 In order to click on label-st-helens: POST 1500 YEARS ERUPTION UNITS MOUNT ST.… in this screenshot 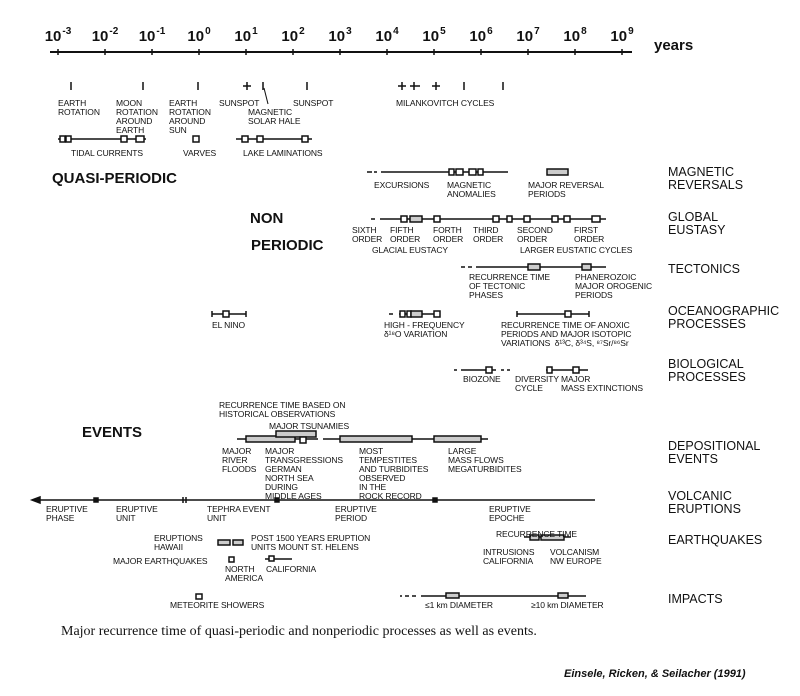, I will do `click(311, 542)`.